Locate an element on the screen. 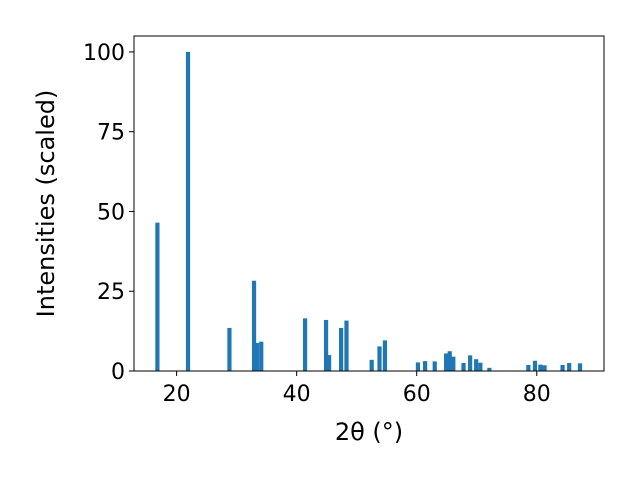 The width and height of the screenshot is (640, 480). y-tick-label: 75 is located at coordinates (111, 133).